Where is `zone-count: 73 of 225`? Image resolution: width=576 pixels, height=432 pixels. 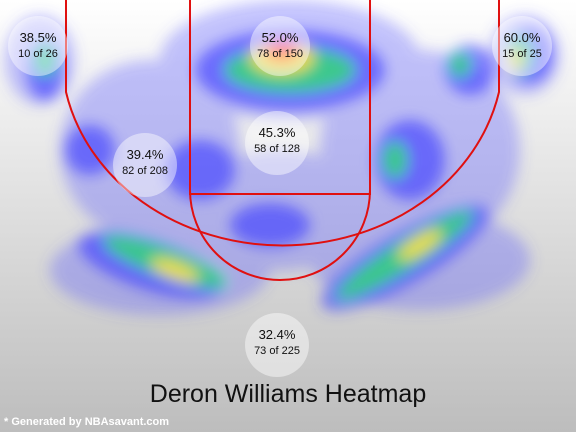
zone-count: 73 of 225 is located at coordinates (277, 351).